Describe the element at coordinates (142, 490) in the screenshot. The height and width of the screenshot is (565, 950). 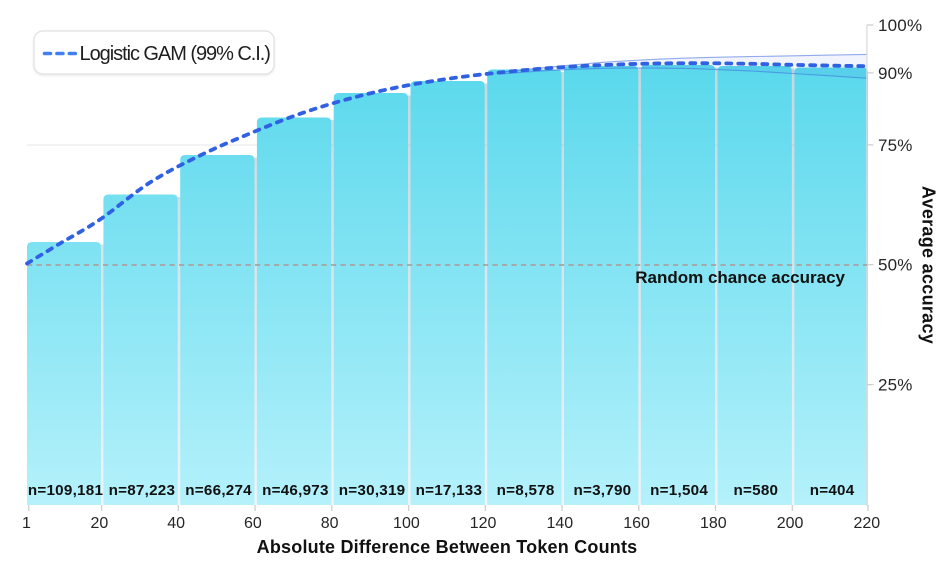
I see `svg-text: n=87,223` at that location.